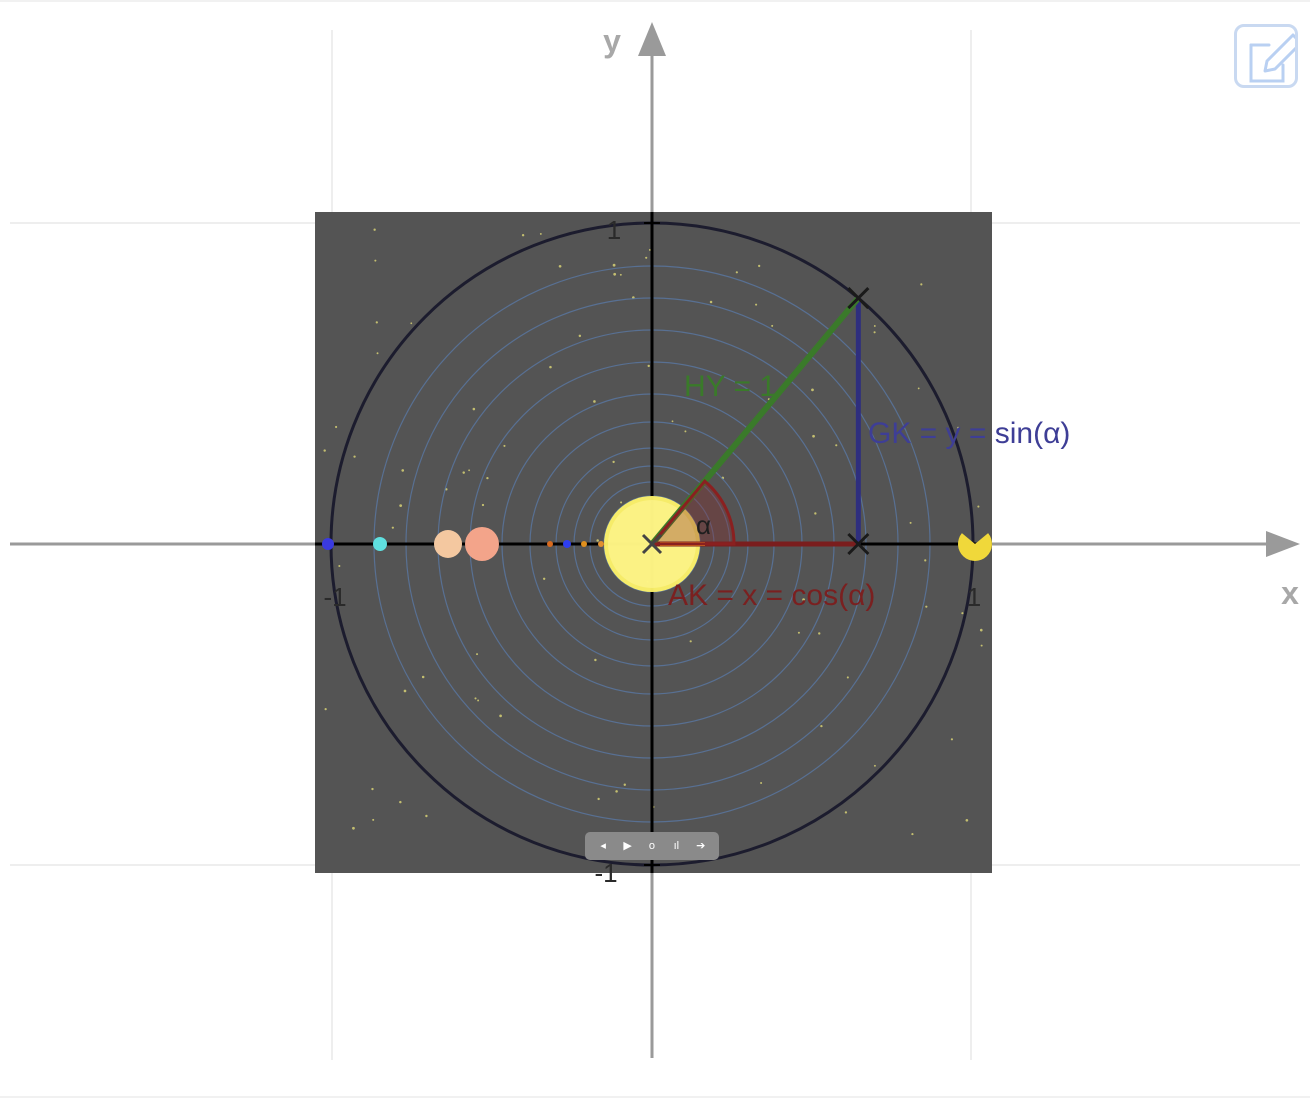 The width and height of the screenshot is (1310, 1100). I want to click on chart-button: ıl, so click(676, 845).